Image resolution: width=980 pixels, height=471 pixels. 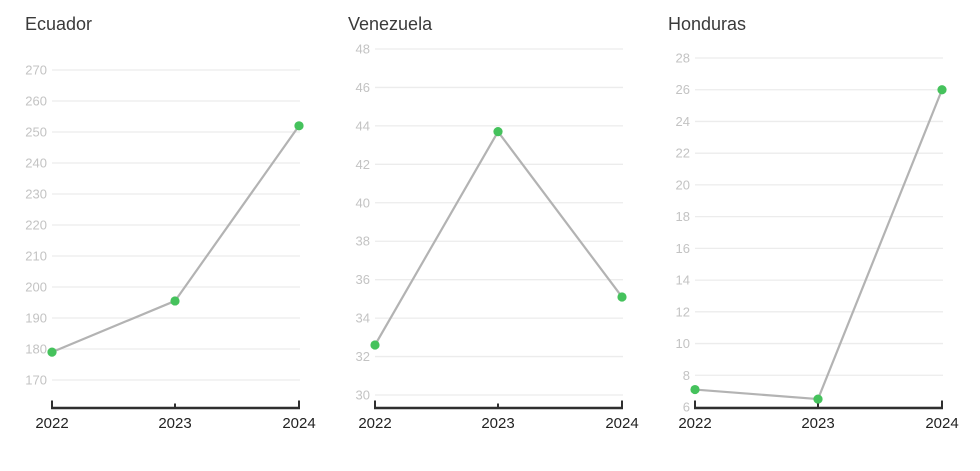 I want to click on y-tick-label: 38, so click(x=363, y=241).